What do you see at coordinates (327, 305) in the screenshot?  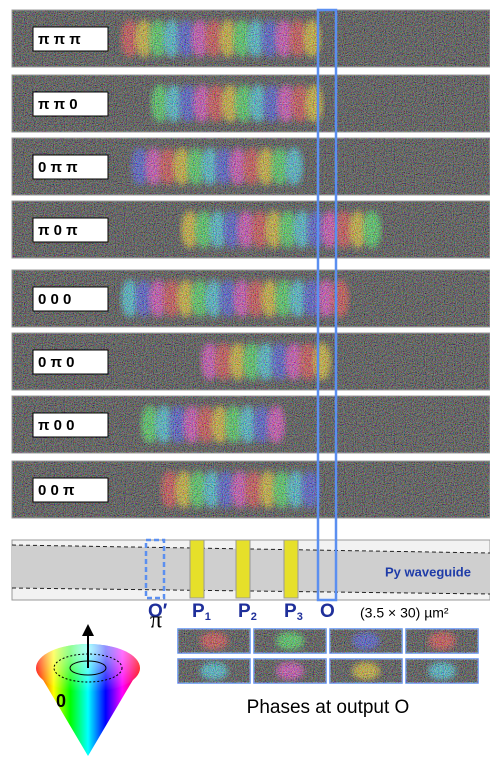 I see `output-box` at bounding box center [327, 305].